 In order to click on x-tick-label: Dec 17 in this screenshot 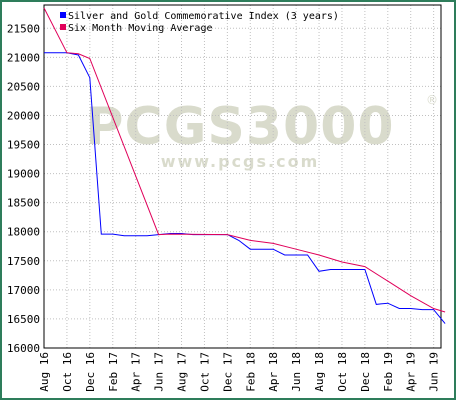, I will do `click(227, 372)`.